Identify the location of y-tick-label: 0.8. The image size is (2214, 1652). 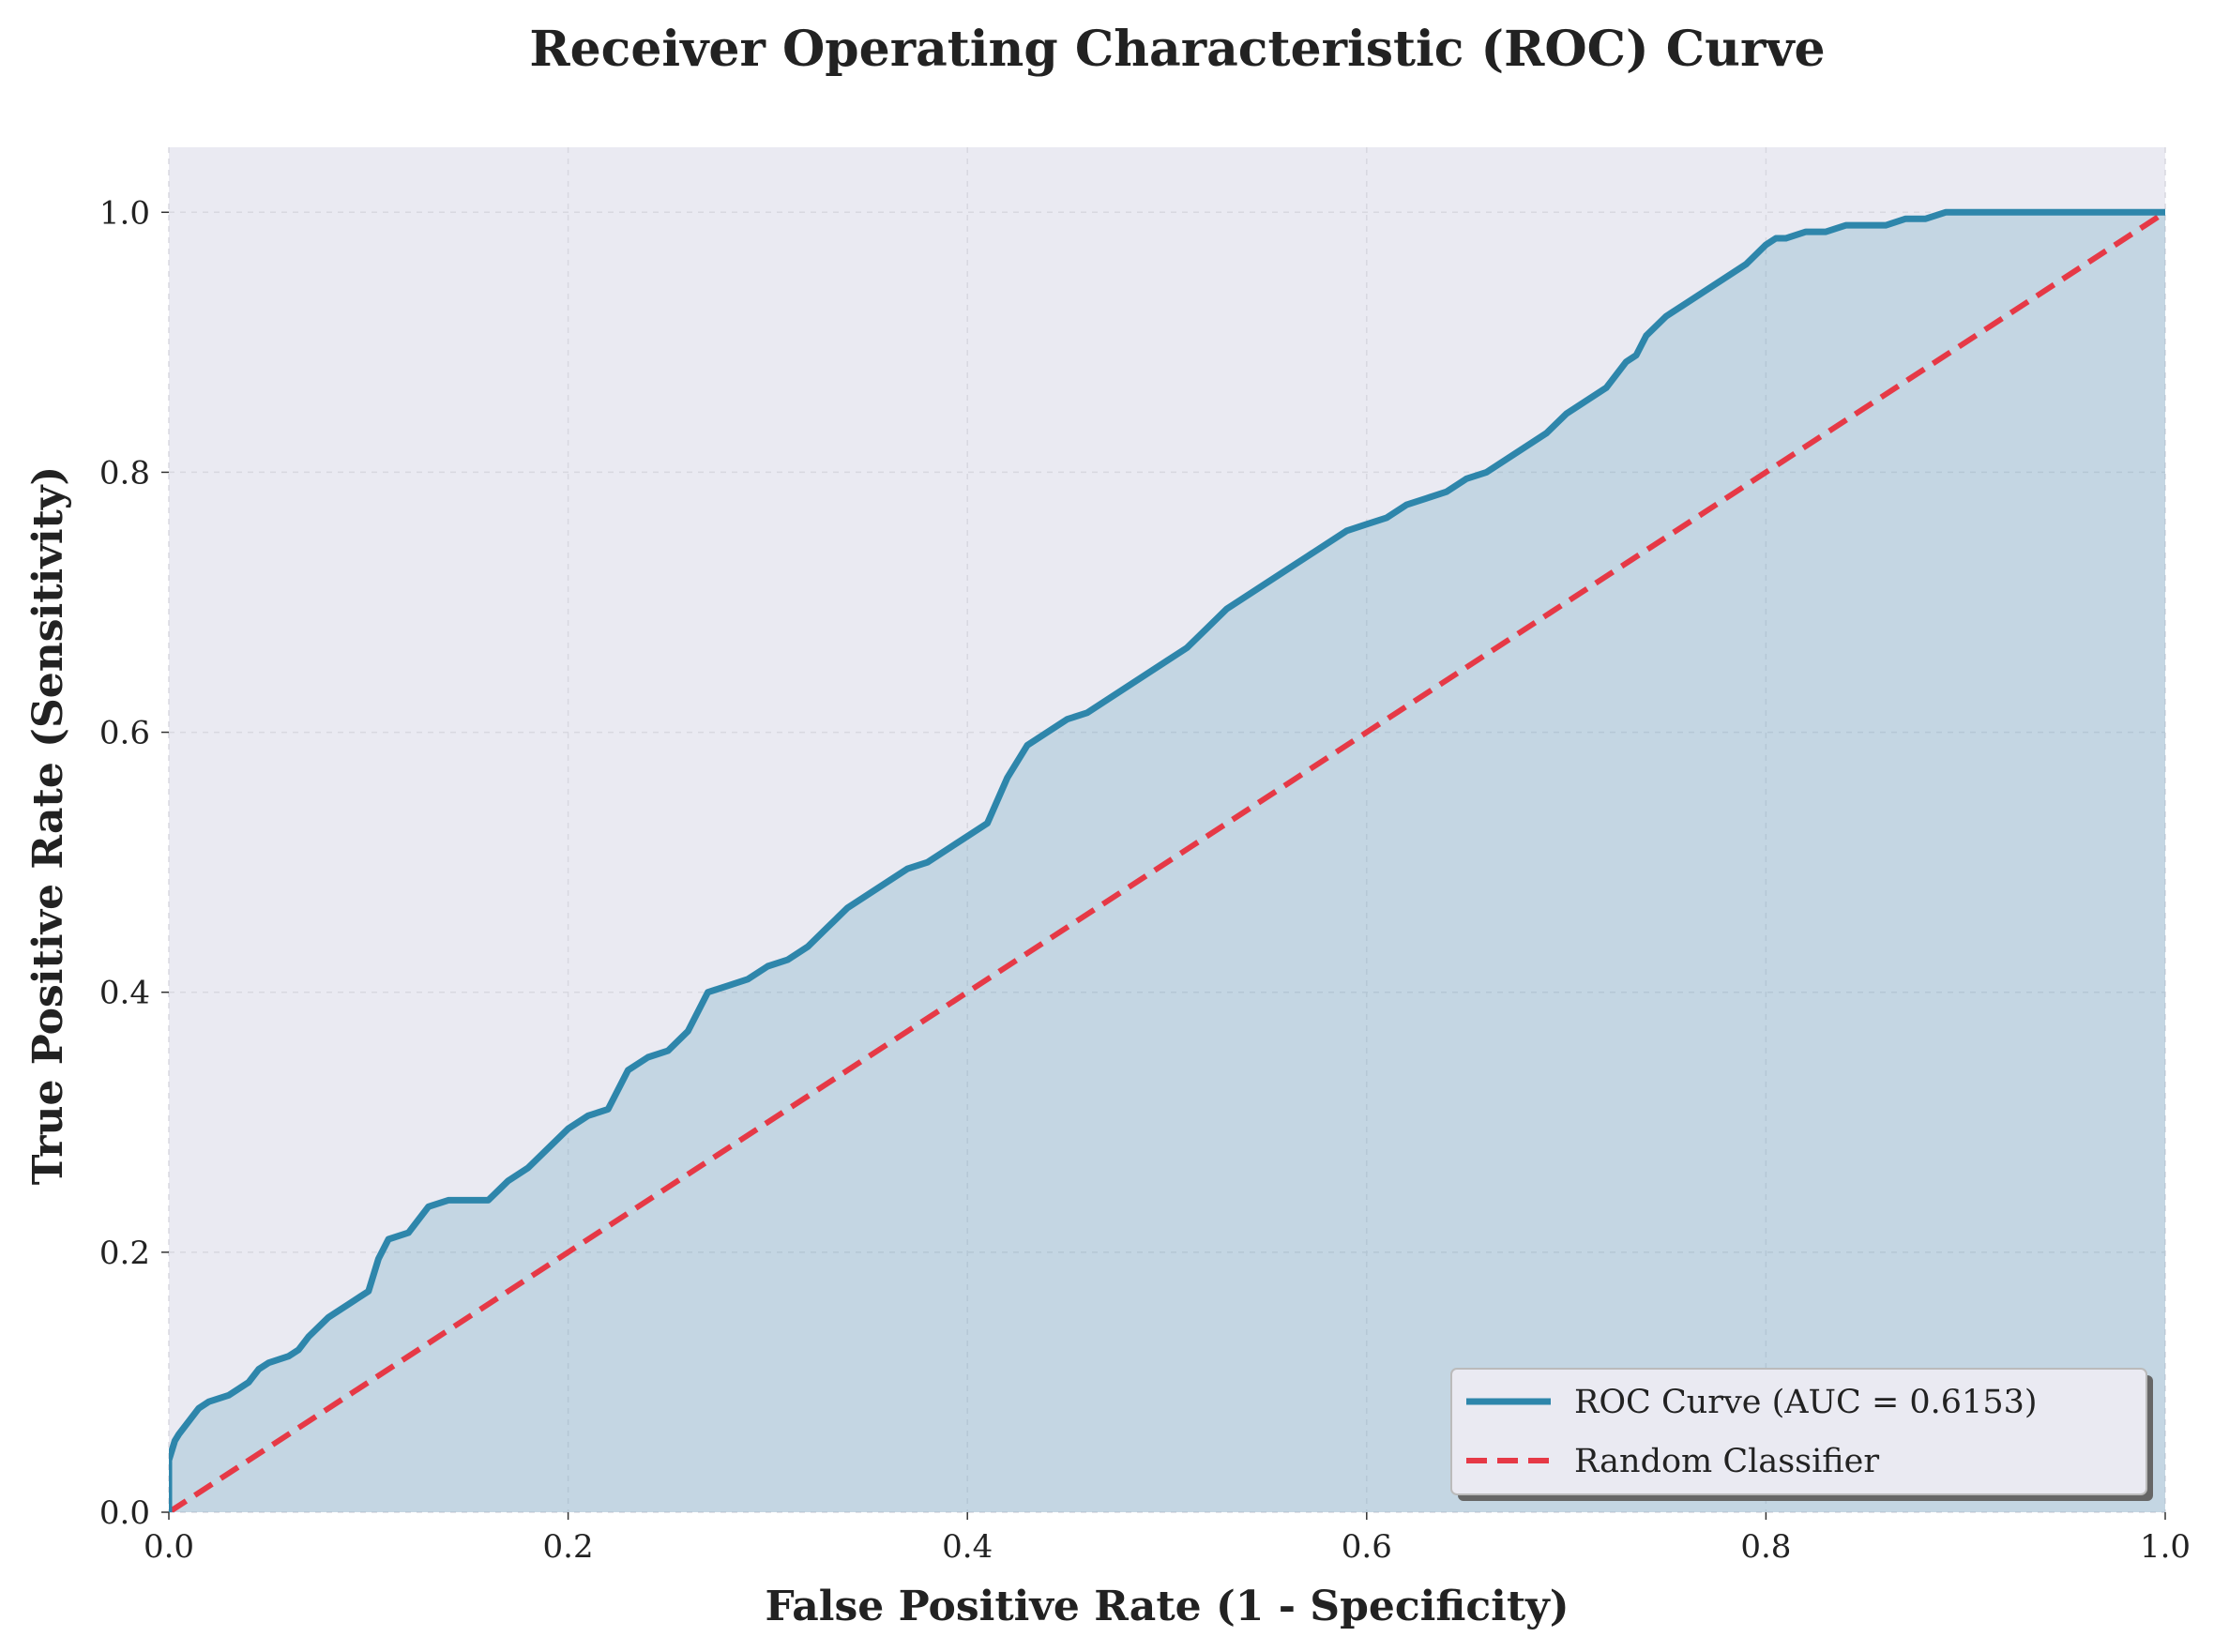
(124, 473).